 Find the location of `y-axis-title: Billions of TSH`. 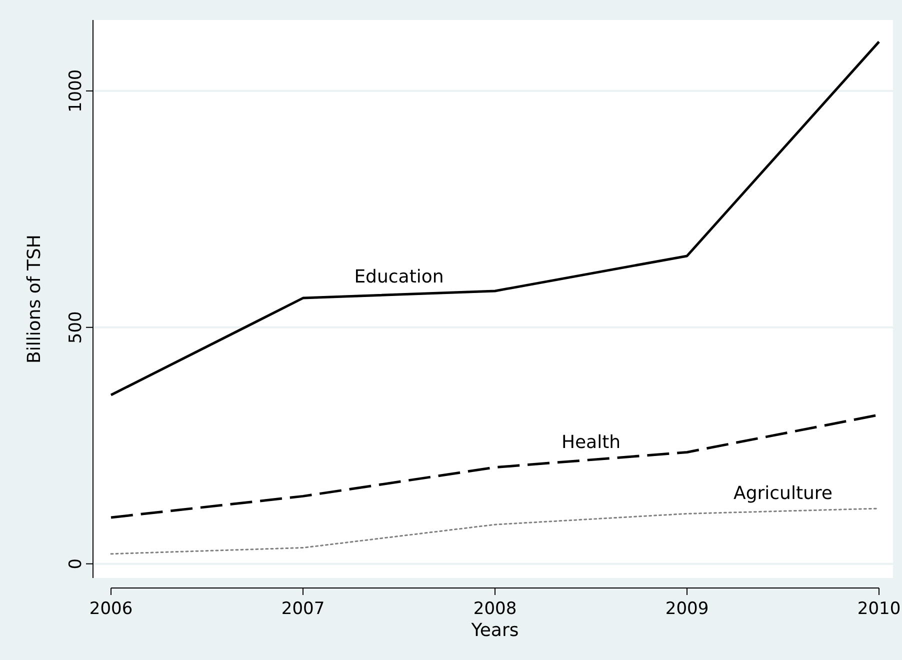

y-axis-title: Billions of TSH is located at coordinates (34, 299).